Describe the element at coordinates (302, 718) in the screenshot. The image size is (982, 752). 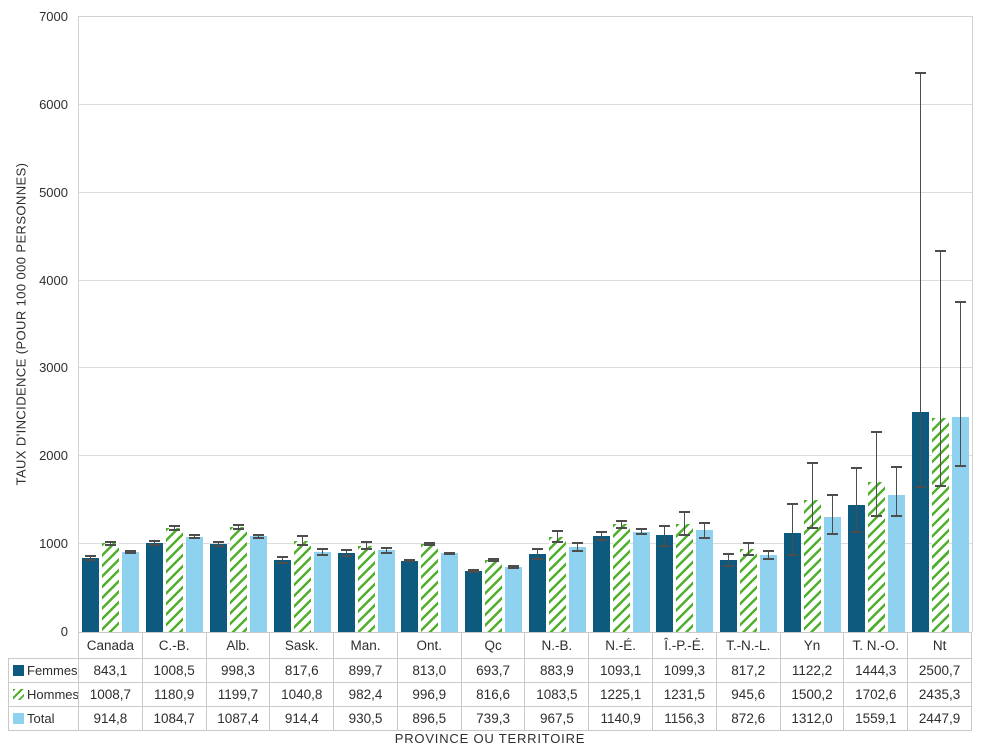
I see `table-cell: 914,4` at that location.